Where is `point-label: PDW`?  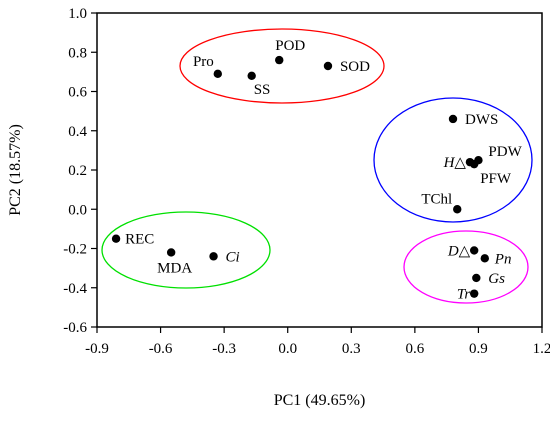 point-label: PDW is located at coordinates (505, 152).